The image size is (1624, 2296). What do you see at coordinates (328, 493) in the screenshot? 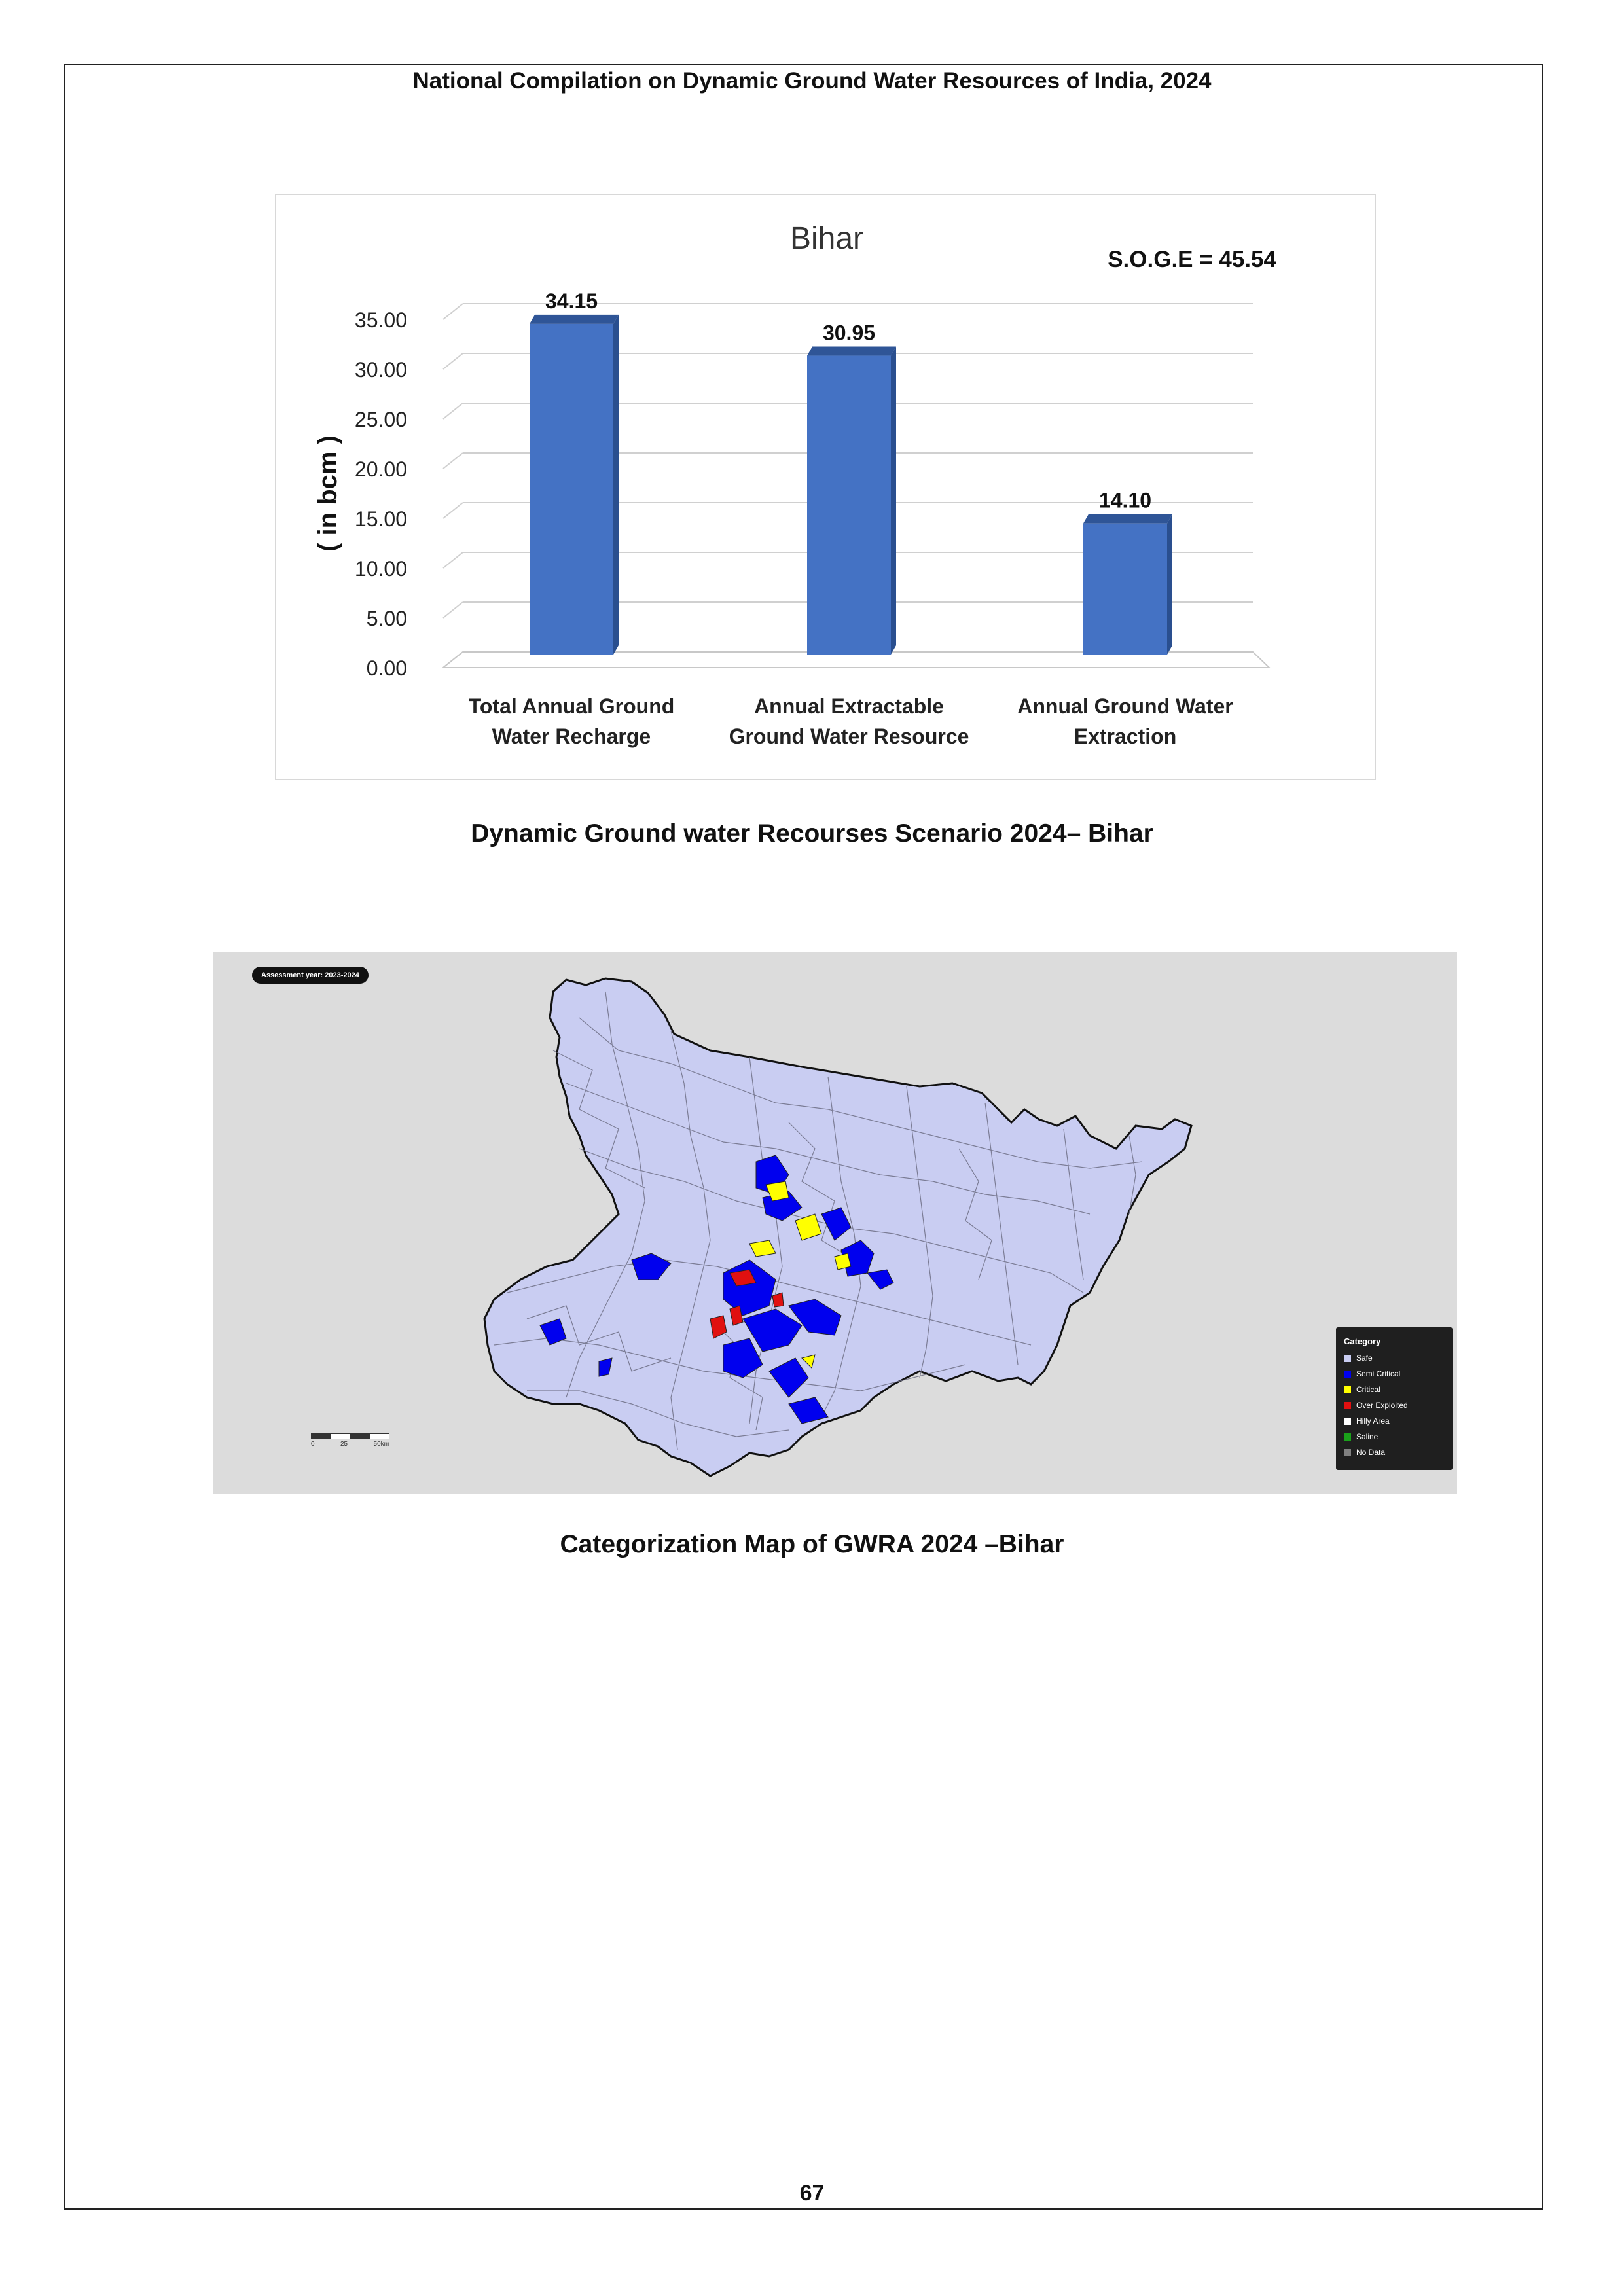
I see `y-axis-label: ( in bcm )` at bounding box center [328, 493].